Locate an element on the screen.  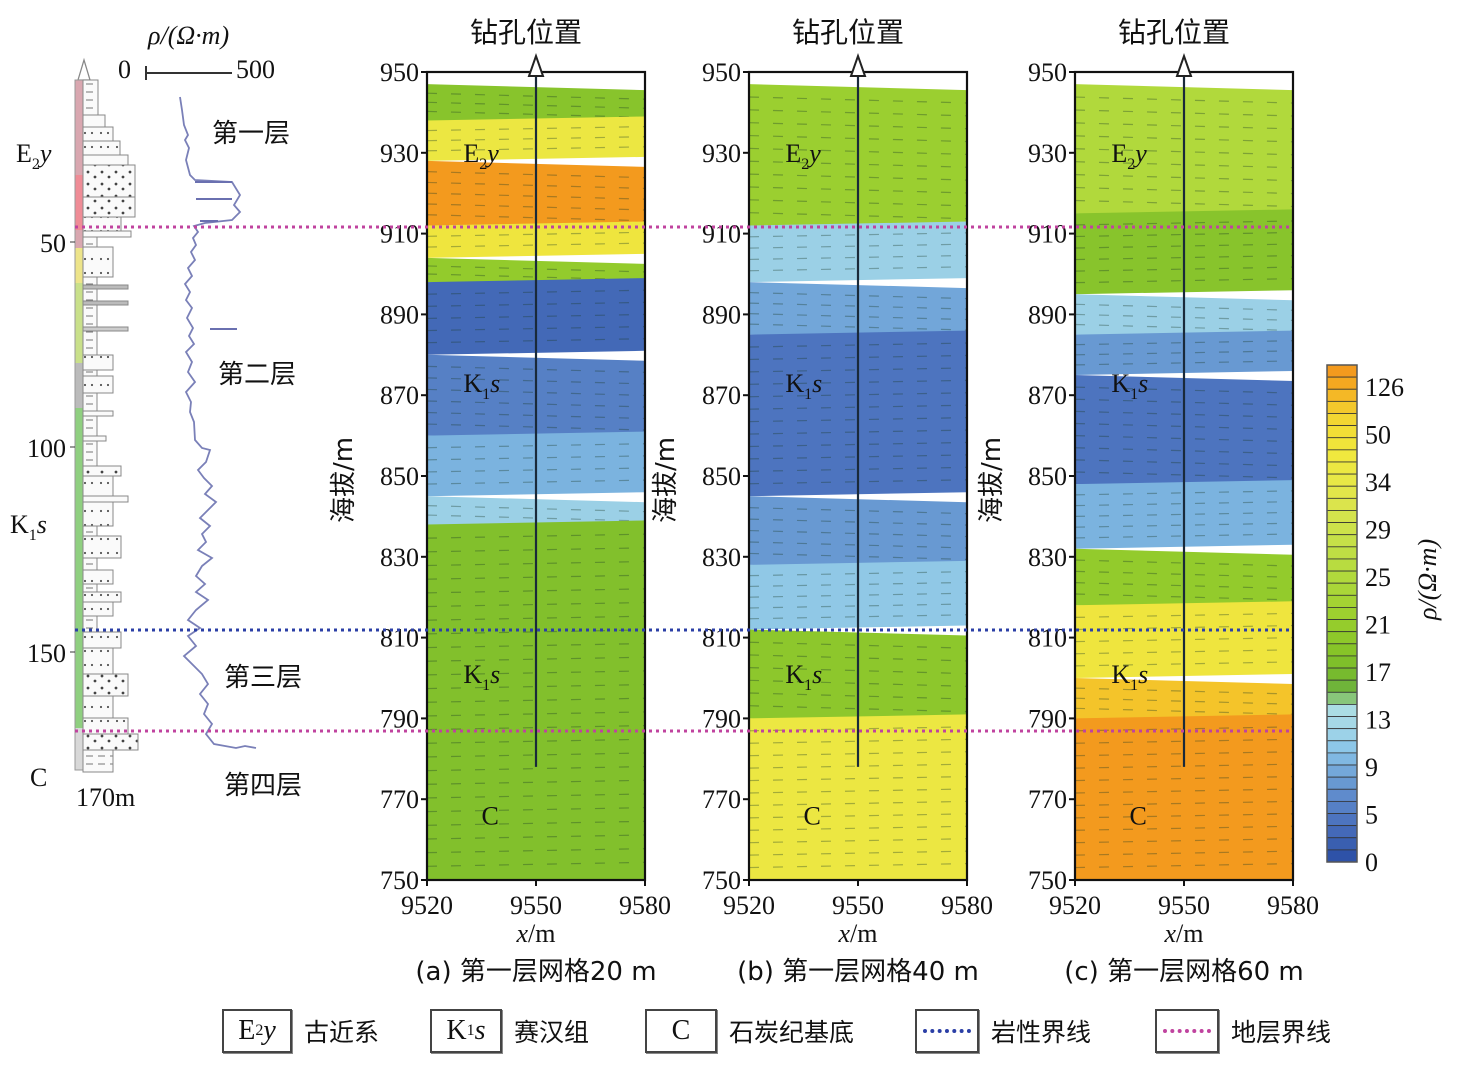
depth-tick-150: 150 is located at coordinates (46, 653).